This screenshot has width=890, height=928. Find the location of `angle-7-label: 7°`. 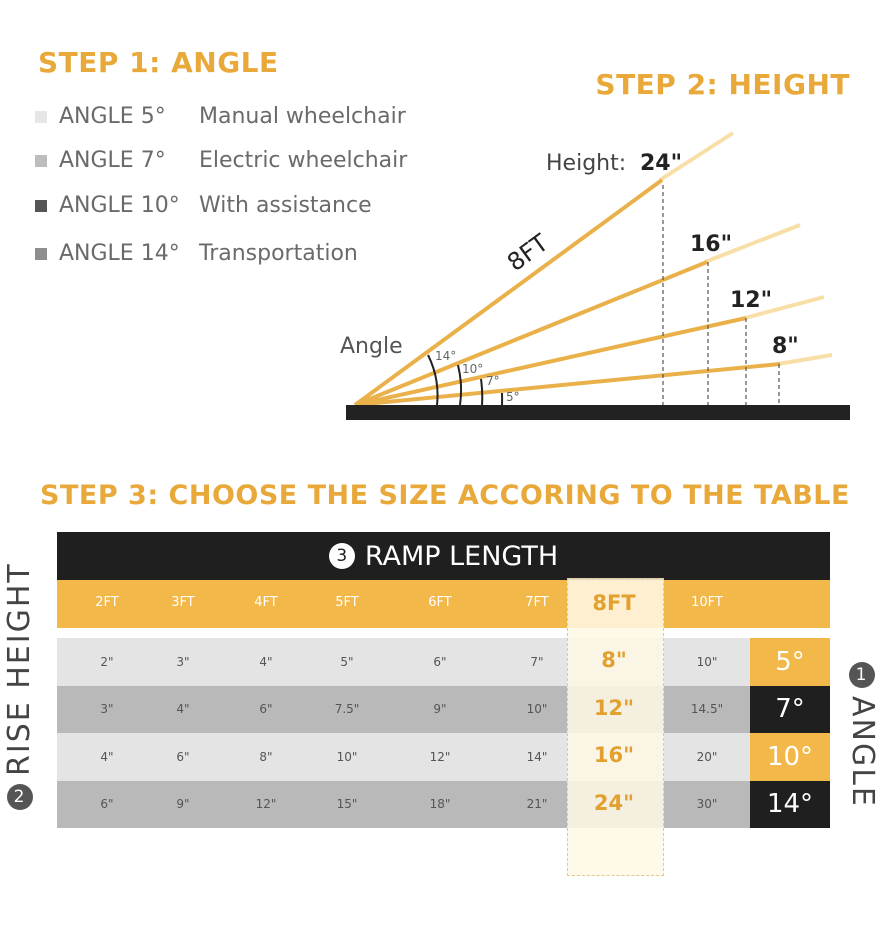

angle-7-label: 7° is located at coordinates (493, 381).